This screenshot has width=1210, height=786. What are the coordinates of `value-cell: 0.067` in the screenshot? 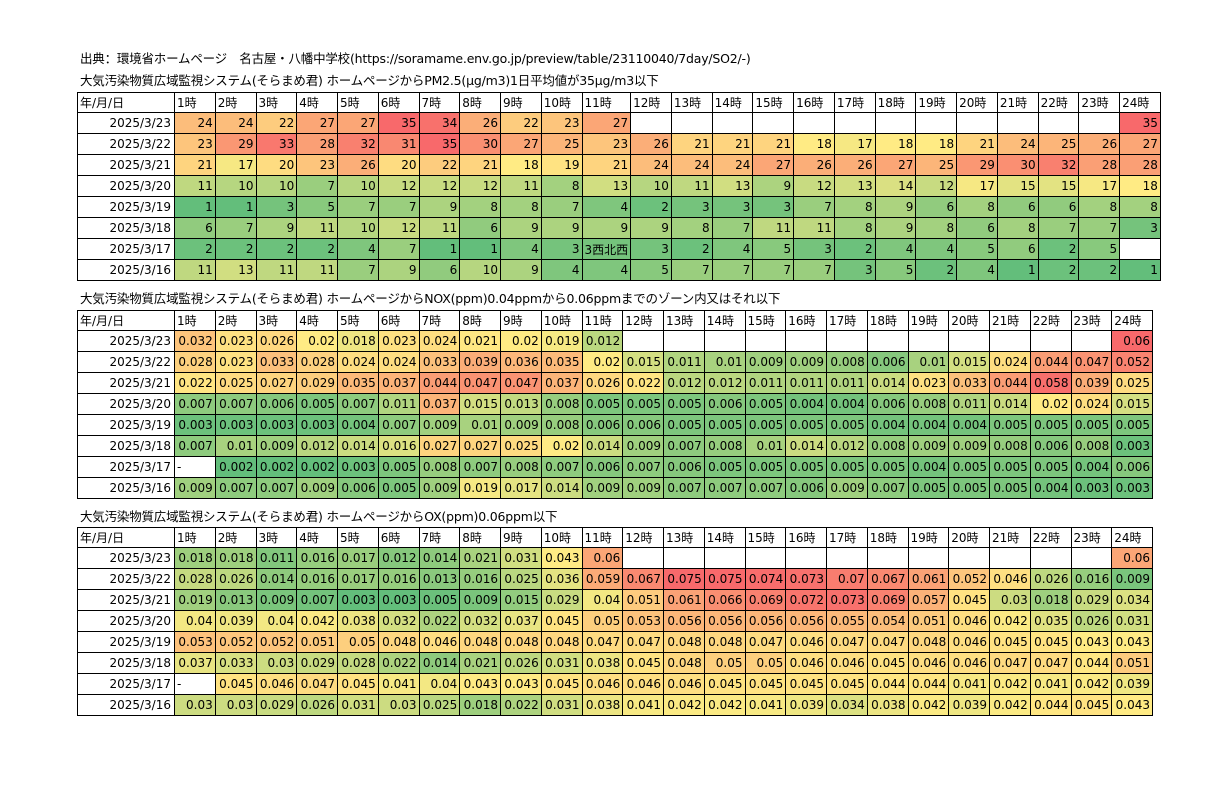 It's located at (887, 579).